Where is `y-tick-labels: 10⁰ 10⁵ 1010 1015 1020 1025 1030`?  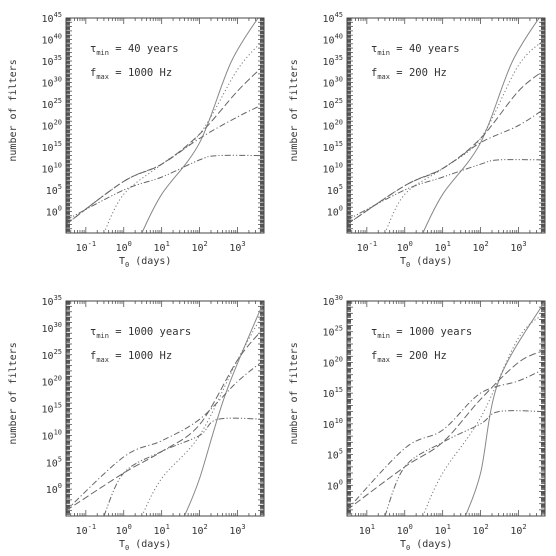
y-tick-labels: 10⁰ 10⁵ 1010 1015 1020 1025 1030 is located at coordinates (333, 393).